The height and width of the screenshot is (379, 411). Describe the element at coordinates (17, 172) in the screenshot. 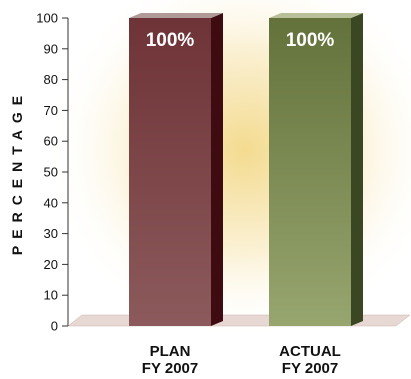

I see `y-axis-label: PERCENTAGE` at that location.